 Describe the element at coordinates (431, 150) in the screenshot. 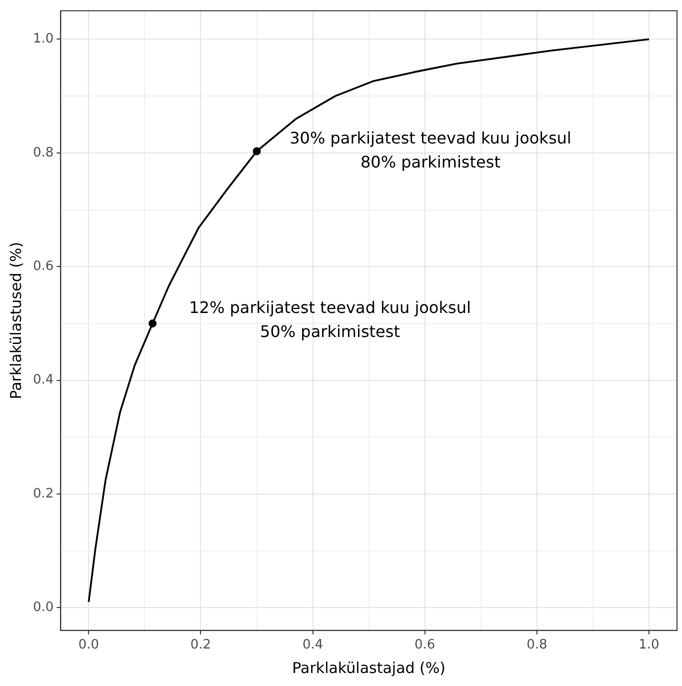

I see `annotation: 30% parkijatest teevad kuu jooksul 80% parkimistest` at that location.